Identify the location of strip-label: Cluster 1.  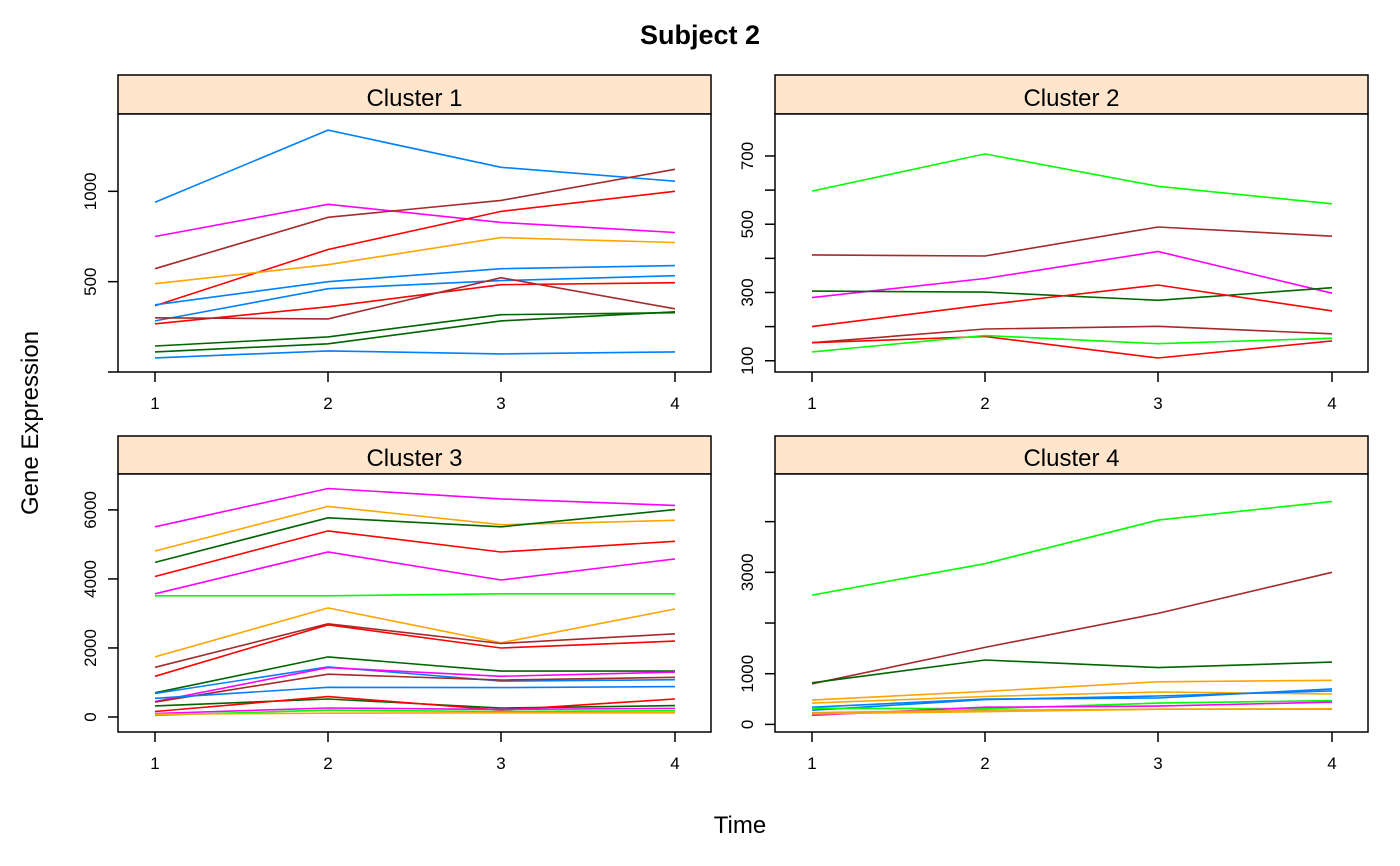
(414, 98).